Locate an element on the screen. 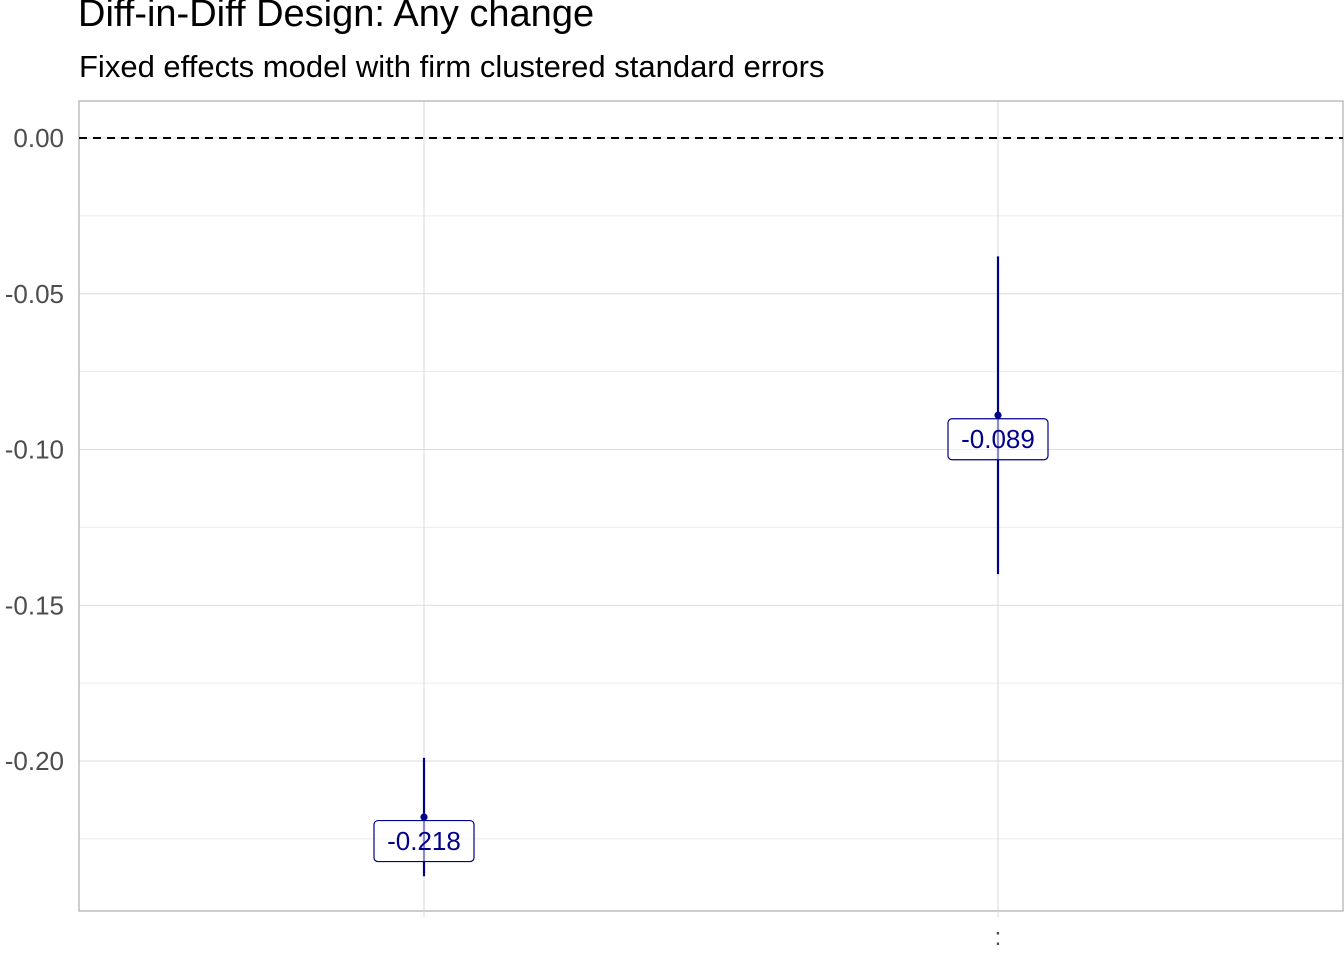 Image resolution: width=1344 pixels, height=960 pixels. x-tick-label: : is located at coordinates (998, 937).